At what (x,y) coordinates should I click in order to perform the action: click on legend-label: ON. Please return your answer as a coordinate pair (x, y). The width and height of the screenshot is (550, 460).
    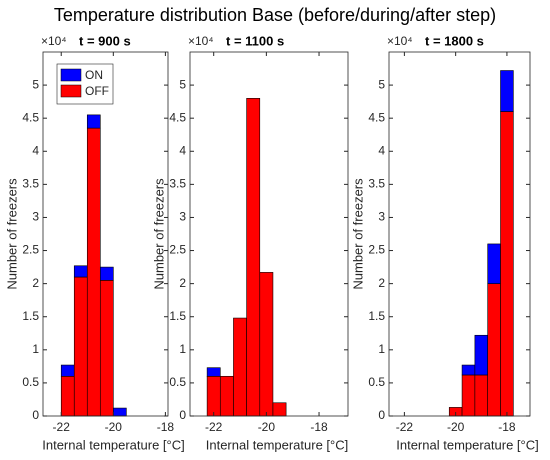
    Looking at the image, I should click on (94, 75).